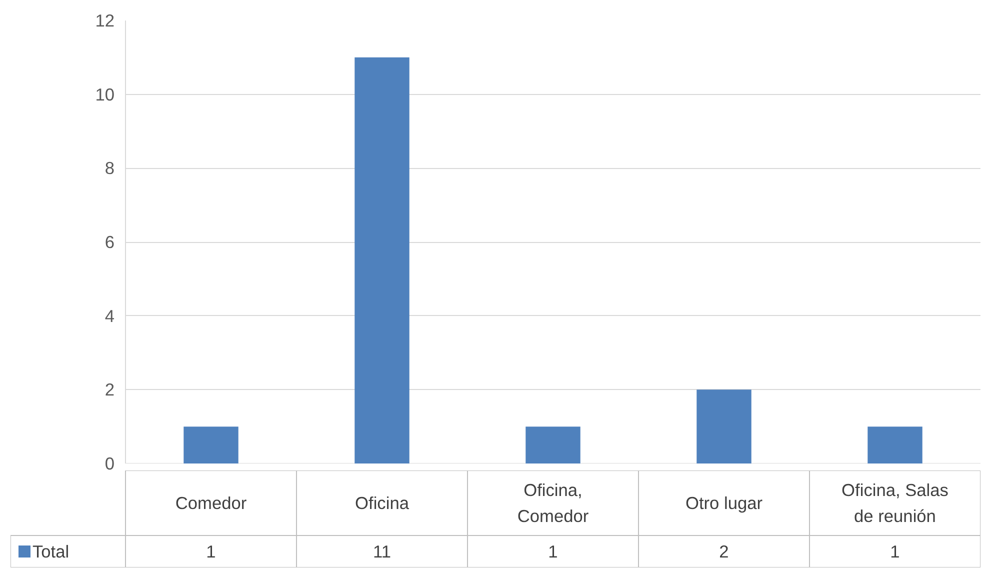  I want to click on x-tick-label: Oficina, so click(382, 503).